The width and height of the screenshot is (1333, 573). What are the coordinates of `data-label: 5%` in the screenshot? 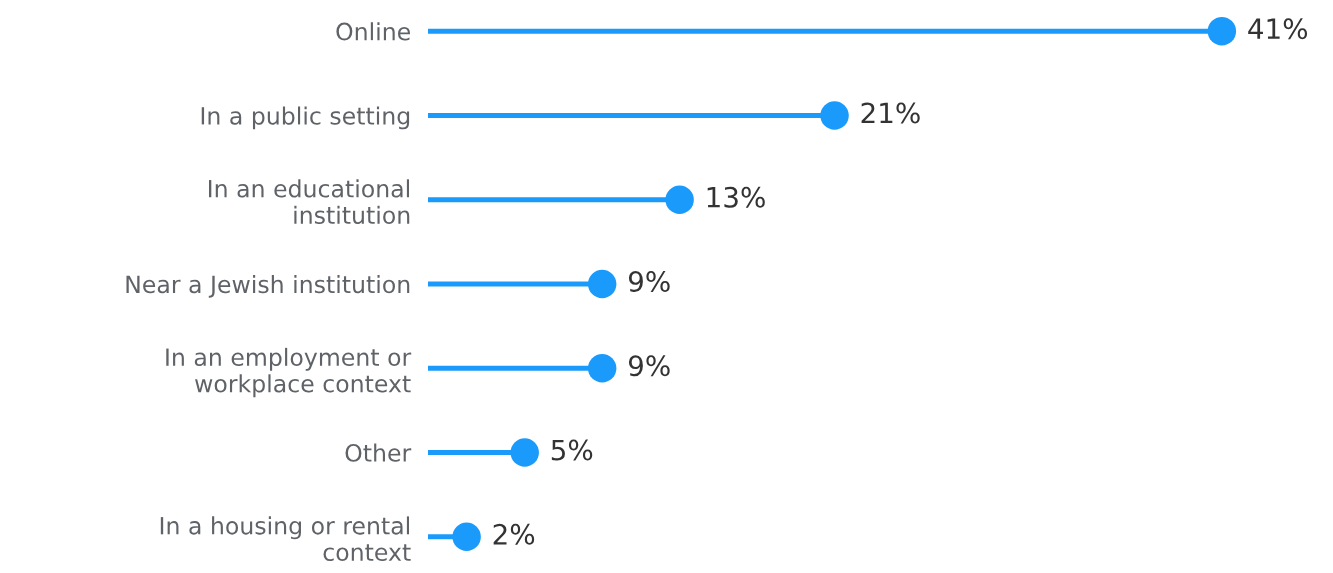 It's located at (572, 450).